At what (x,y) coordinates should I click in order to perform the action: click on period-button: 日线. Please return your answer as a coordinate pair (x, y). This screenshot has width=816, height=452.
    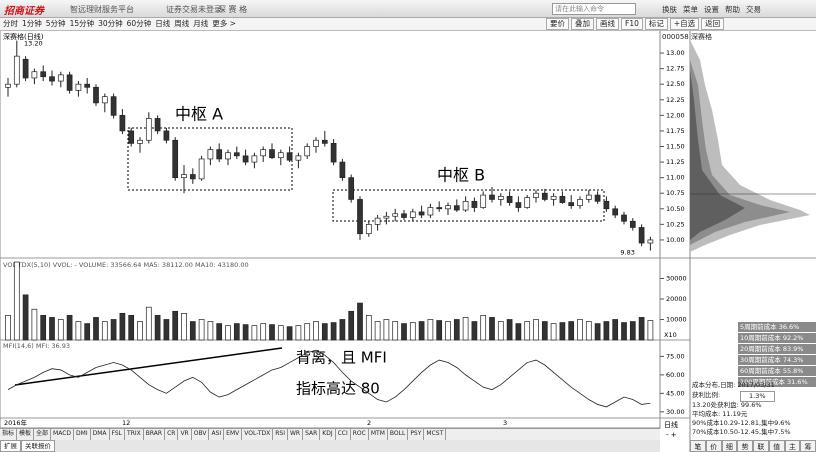
    Looking at the image, I should click on (163, 23).